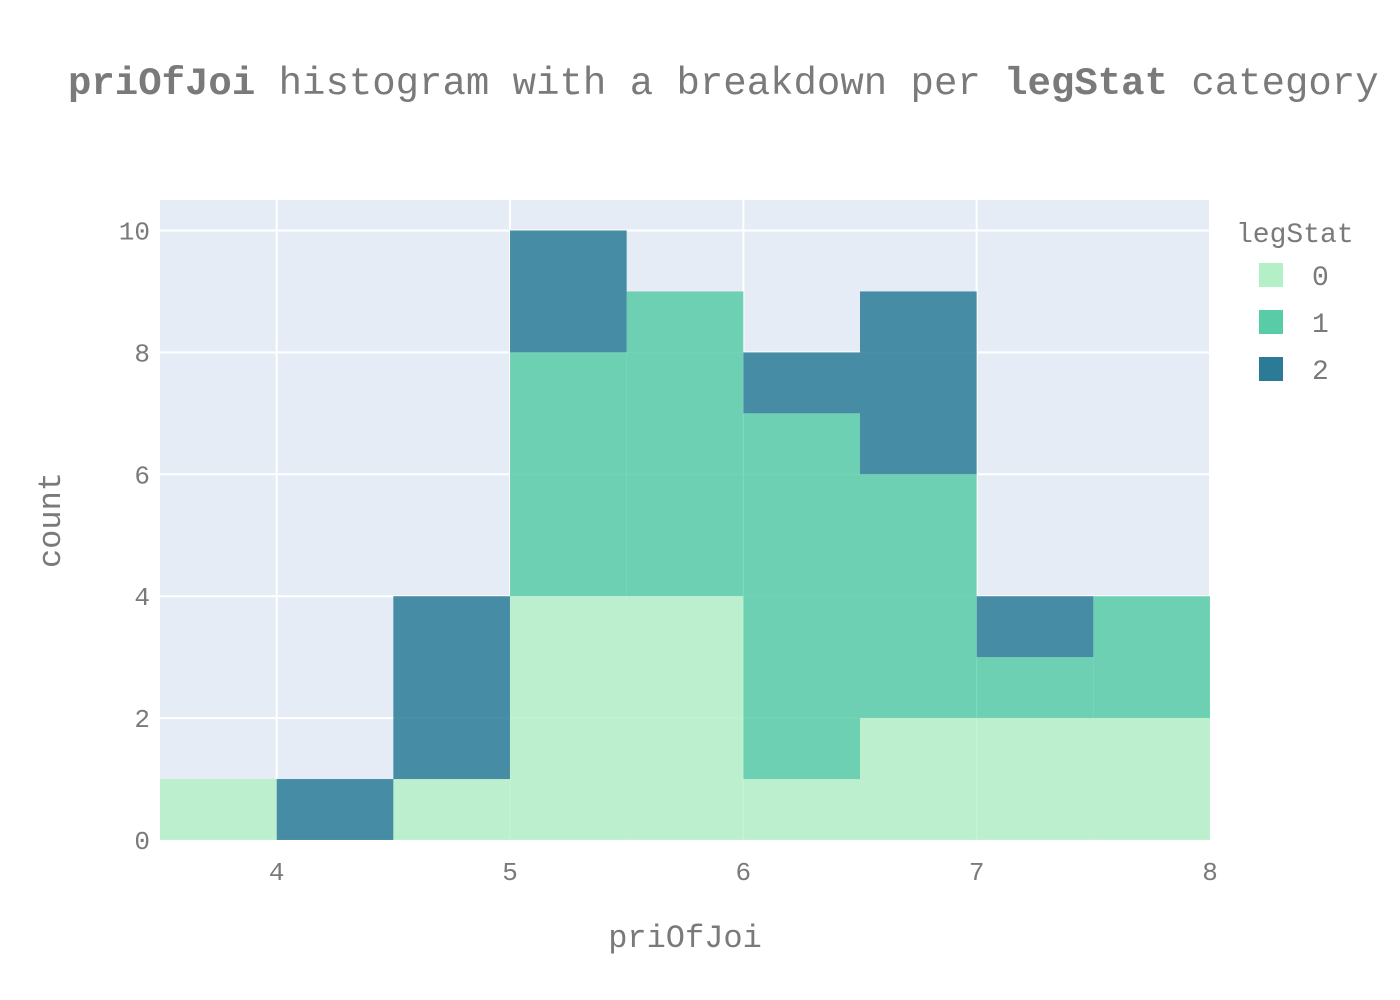 This screenshot has height=1000, width=1400. What do you see at coordinates (162, 84) in the screenshot?
I see `title-bold-variable: priOfJoi` at bounding box center [162, 84].